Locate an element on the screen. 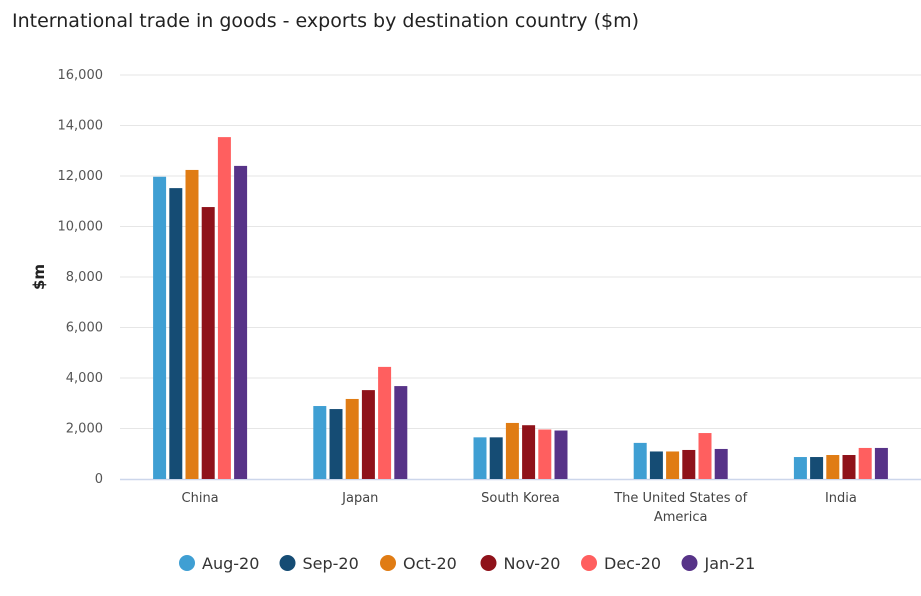 Image resolution: width=921 pixels, height=596 pixels. y-tick-label: 8,000 is located at coordinates (84, 277).